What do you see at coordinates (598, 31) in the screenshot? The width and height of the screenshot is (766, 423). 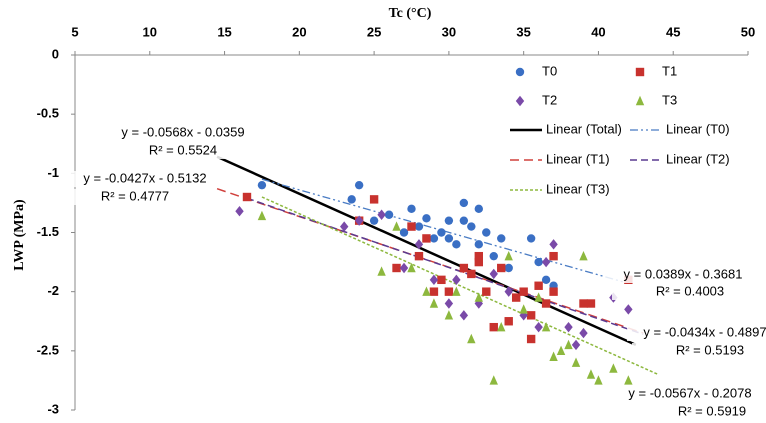 I see `x-tick-label: 40` at bounding box center [598, 31].